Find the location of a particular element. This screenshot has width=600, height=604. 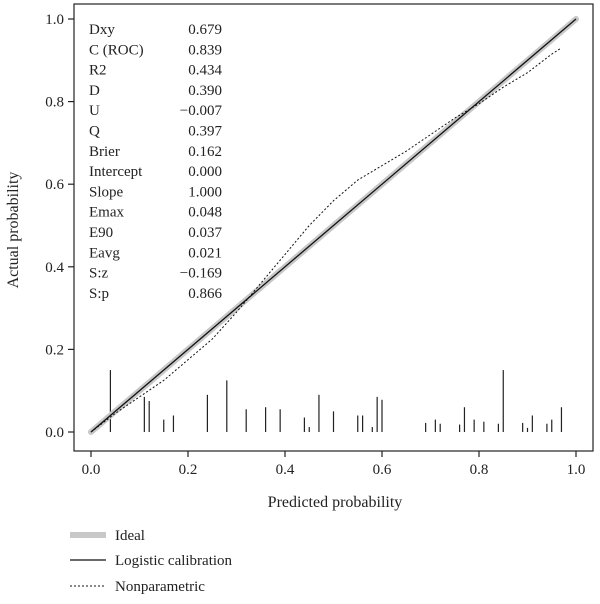

legend: Ideal Logistic calibration Nonparametric is located at coordinates (151, 561).